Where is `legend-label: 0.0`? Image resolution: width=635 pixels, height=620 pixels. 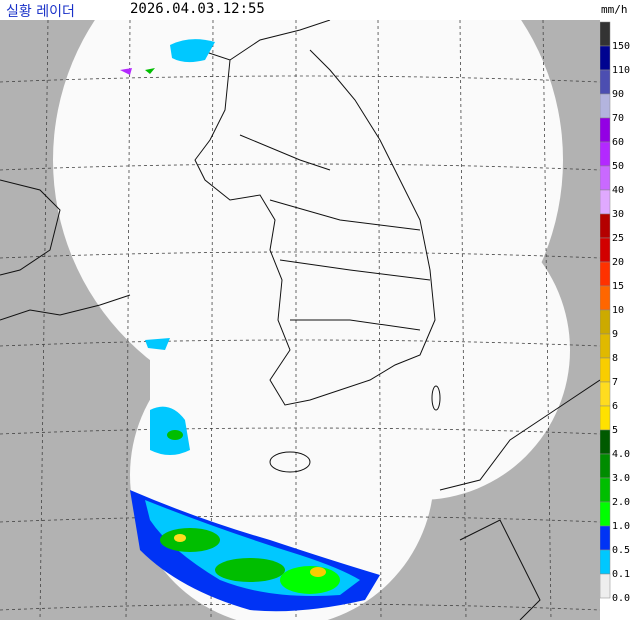
legend-label: 0.0 is located at coordinates (621, 598).